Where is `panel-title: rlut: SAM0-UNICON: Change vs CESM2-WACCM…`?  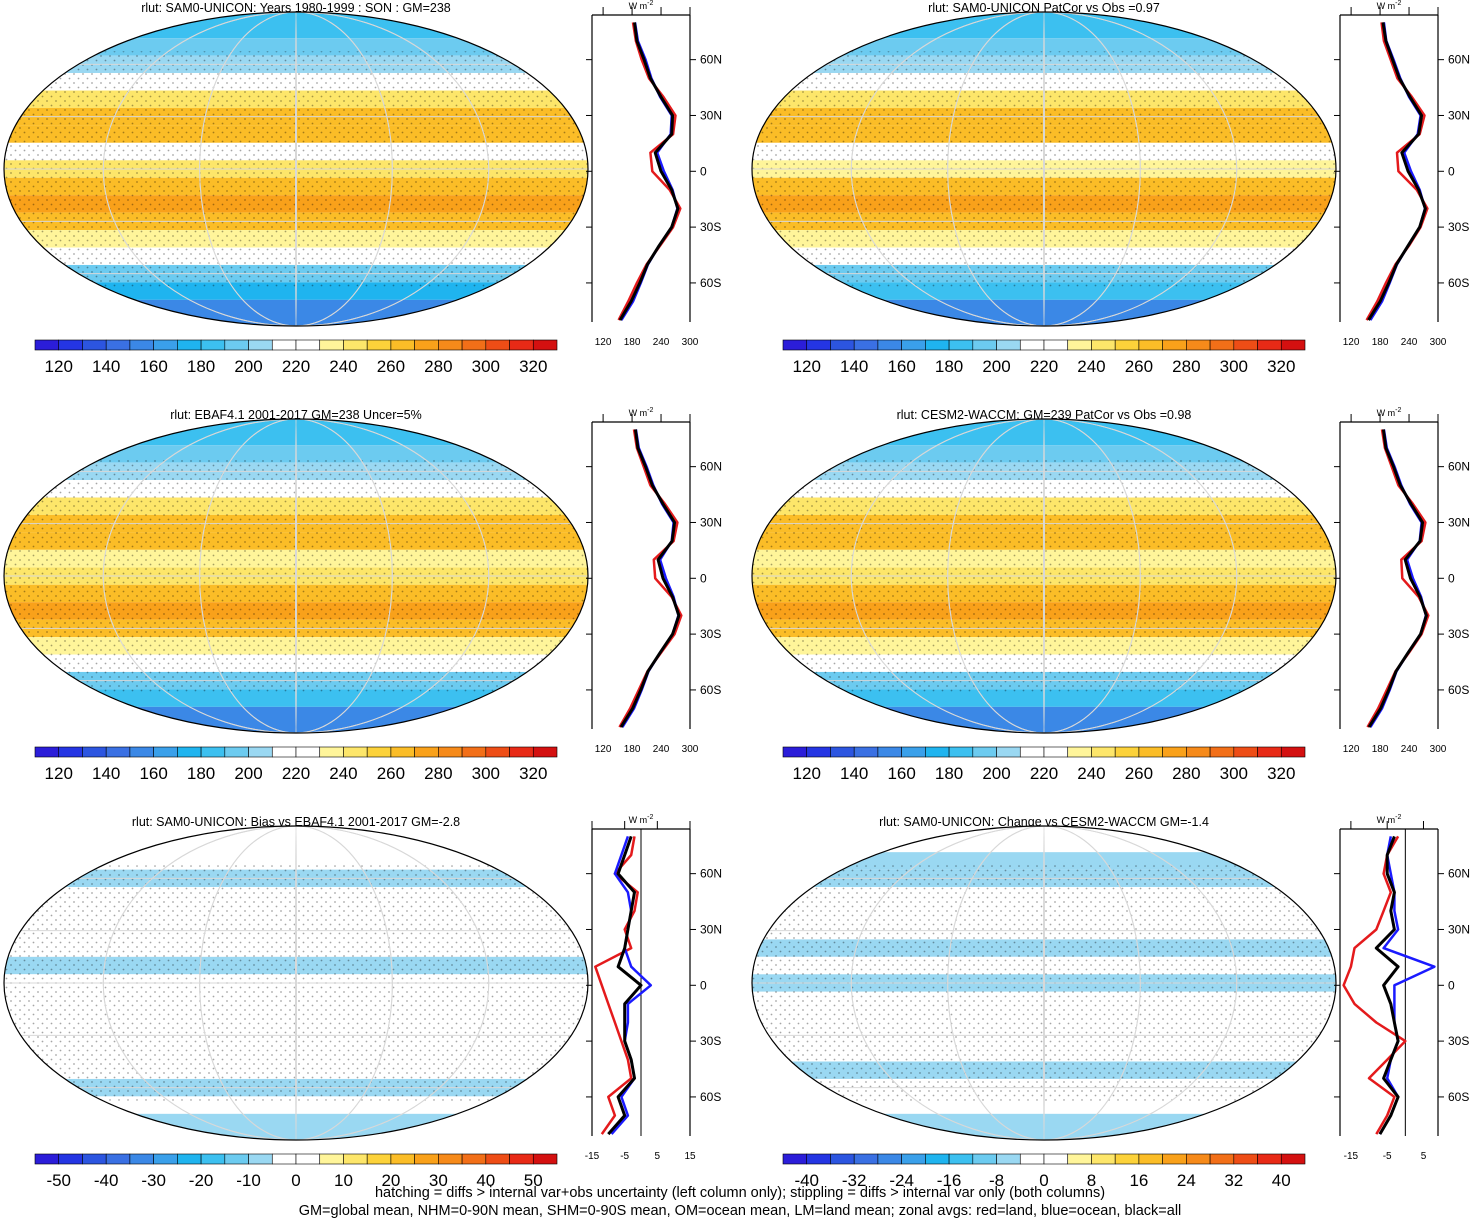 panel-title: rlut: SAM0-UNICON: Change vs CESM2-WACCM… is located at coordinates (1044, 822).